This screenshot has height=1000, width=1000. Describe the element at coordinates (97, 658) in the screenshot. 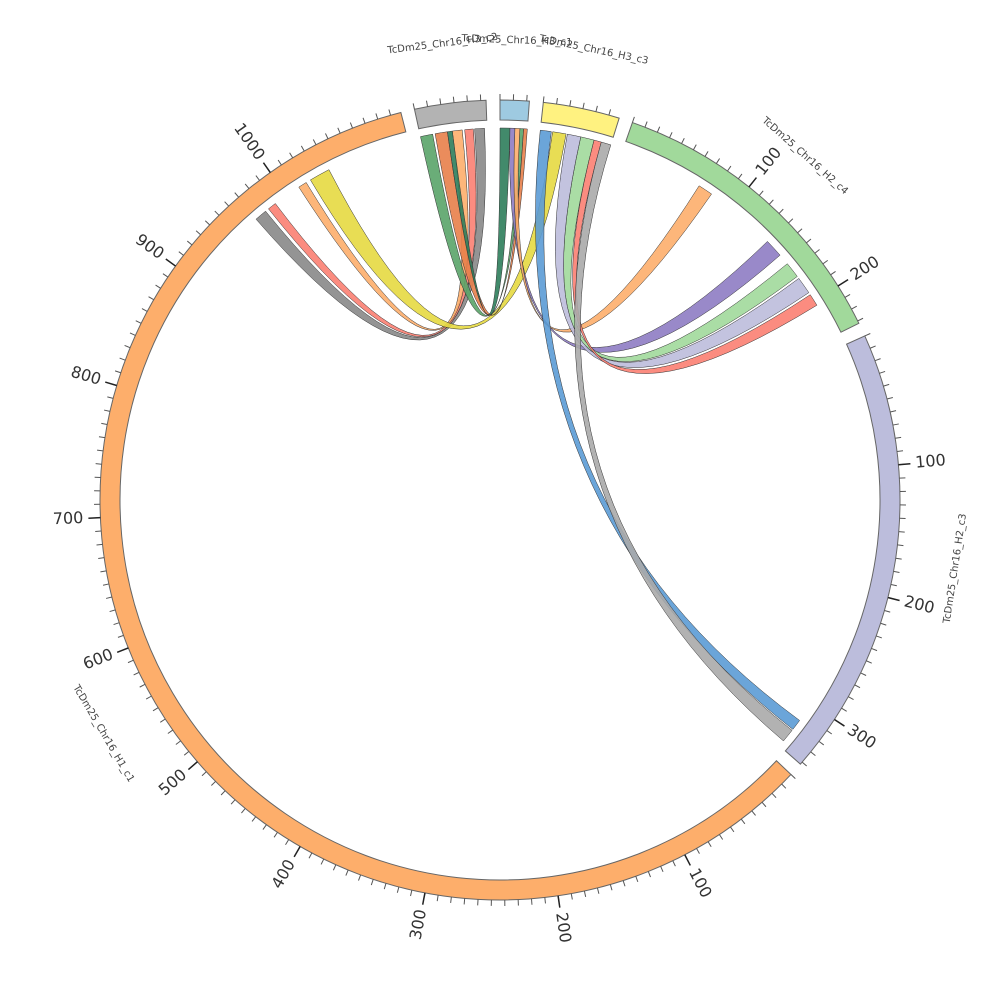

I see `tick-label: 600` at that location.